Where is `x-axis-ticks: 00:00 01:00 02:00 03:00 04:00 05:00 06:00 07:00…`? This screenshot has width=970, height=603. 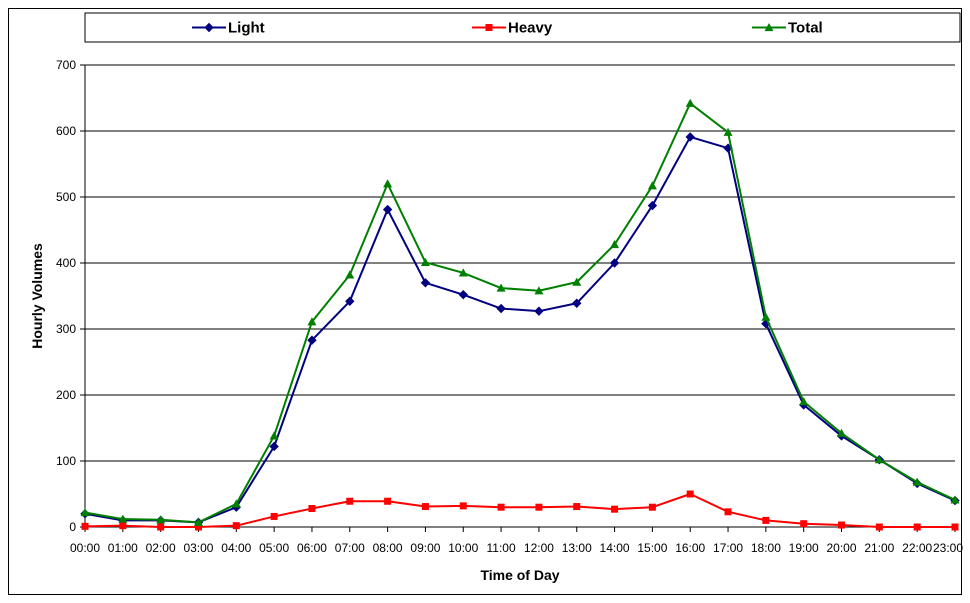
x-axis-ticks: 00:00 01:00 02:00 03:00 04:00 05:00 06:00 07:00… is located at coordinates (516, 541).